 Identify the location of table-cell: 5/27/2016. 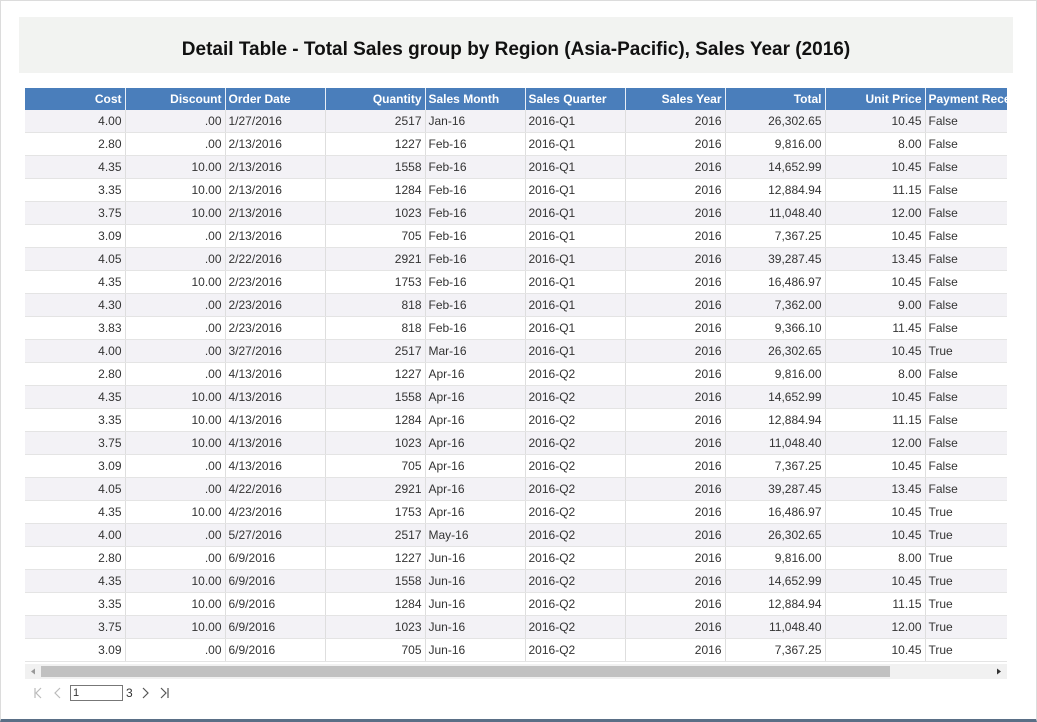
(275, 535).